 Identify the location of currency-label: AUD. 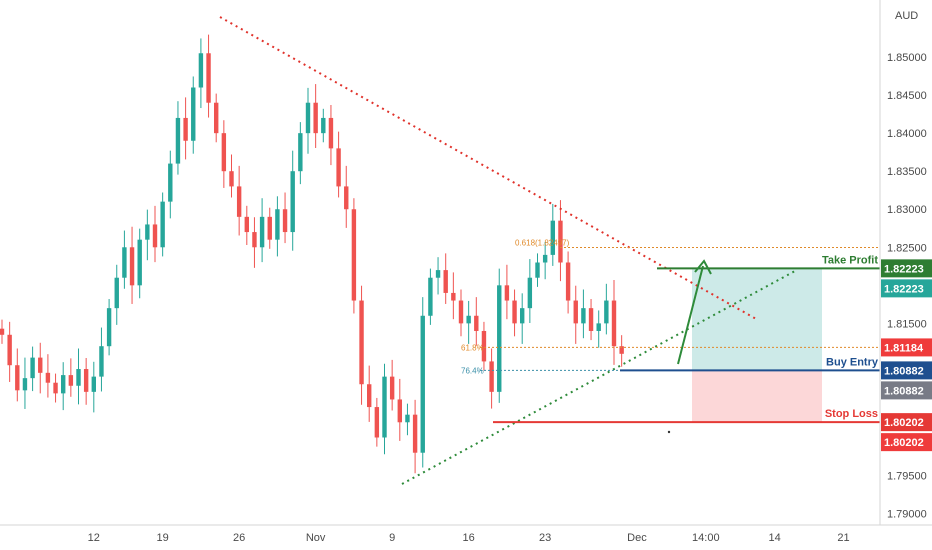
(906, 16).